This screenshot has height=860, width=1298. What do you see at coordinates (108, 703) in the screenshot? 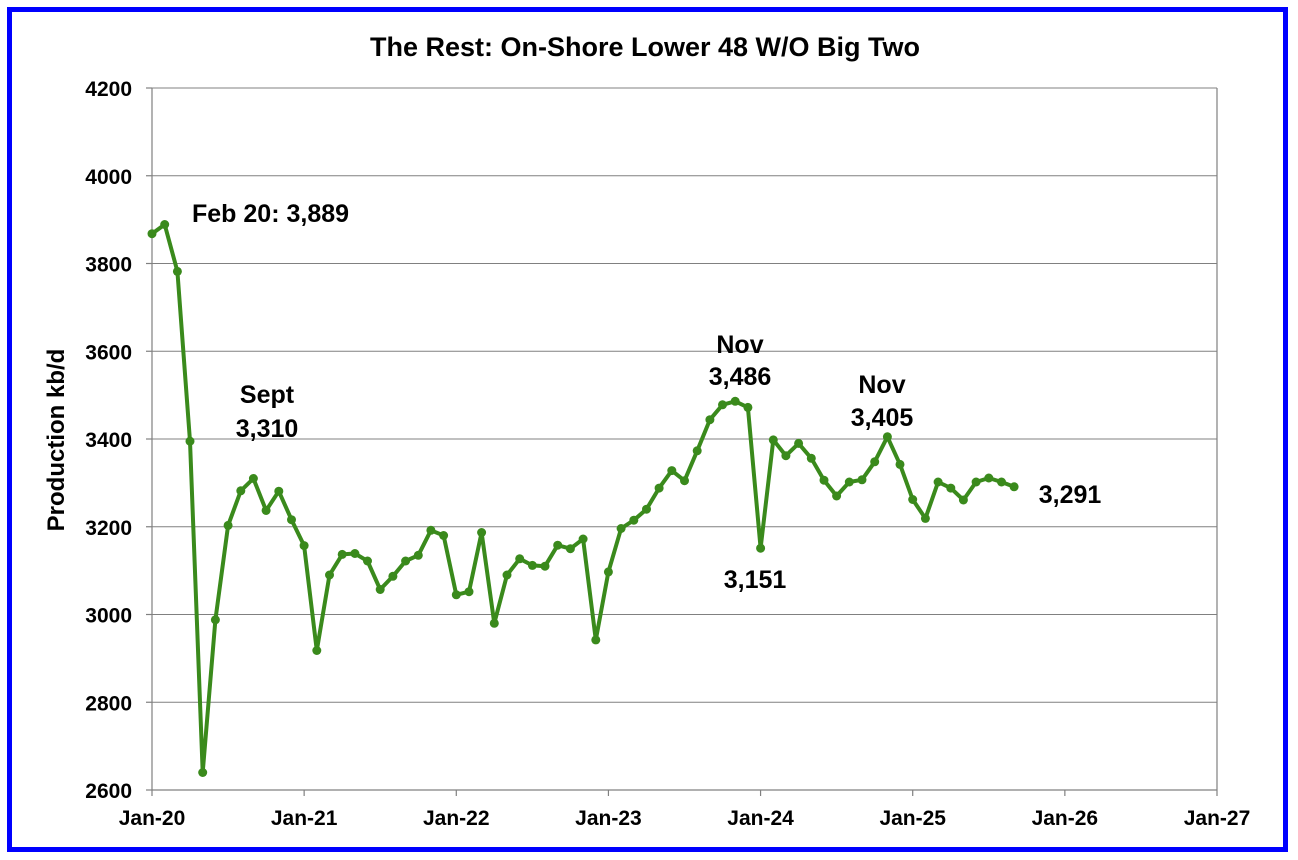
I see `y-tick-label: 2800` at bounding box center [108, 703].